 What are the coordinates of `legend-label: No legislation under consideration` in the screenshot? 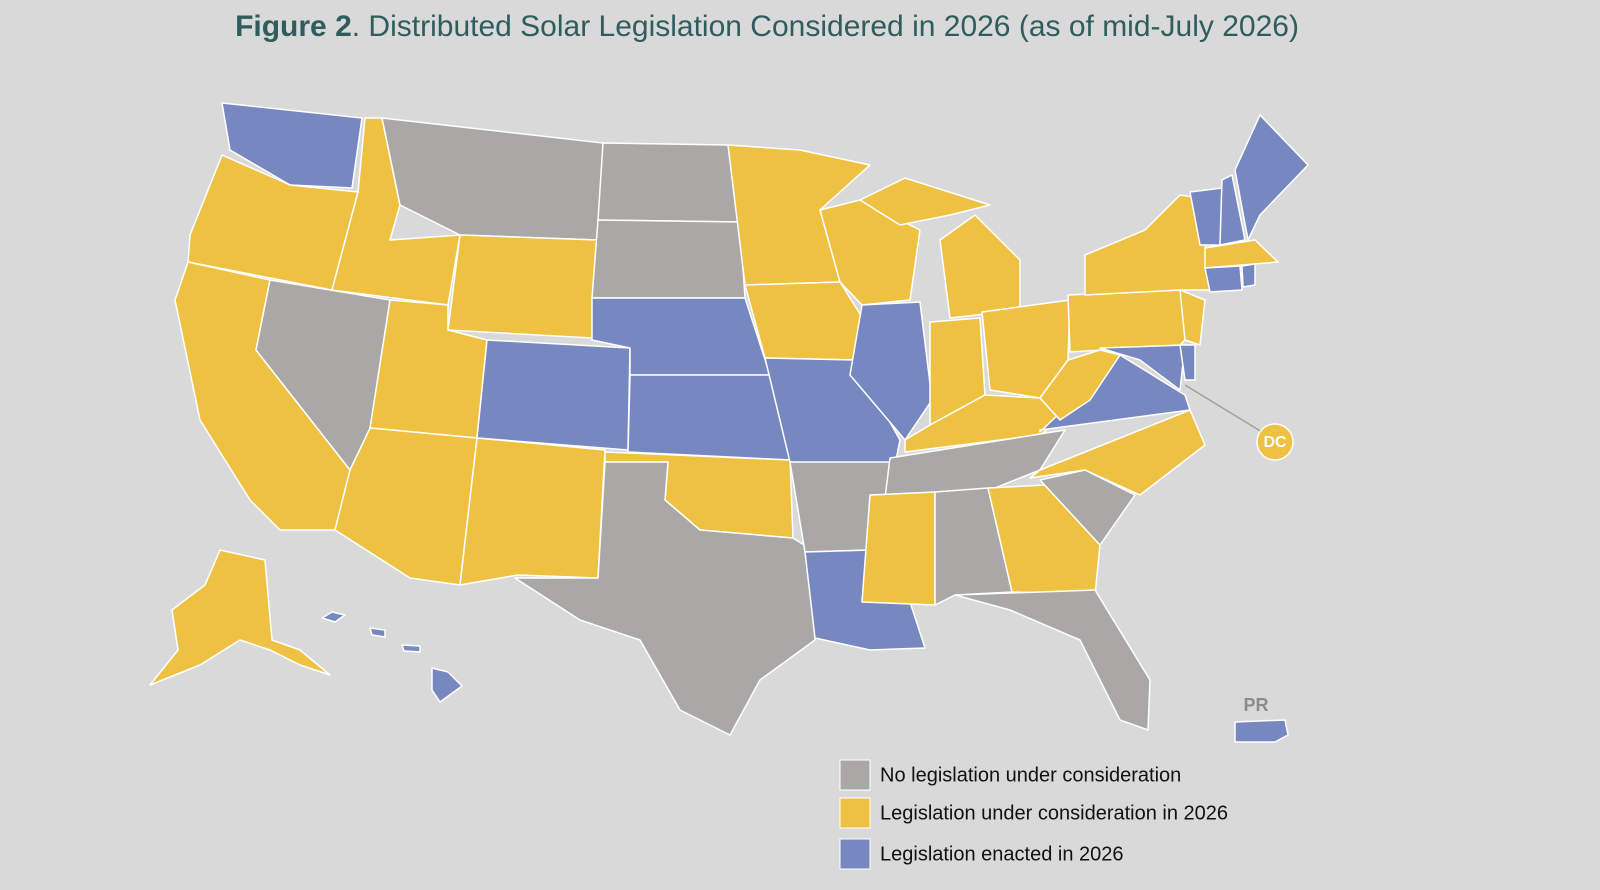 It's located at (1030, 775).